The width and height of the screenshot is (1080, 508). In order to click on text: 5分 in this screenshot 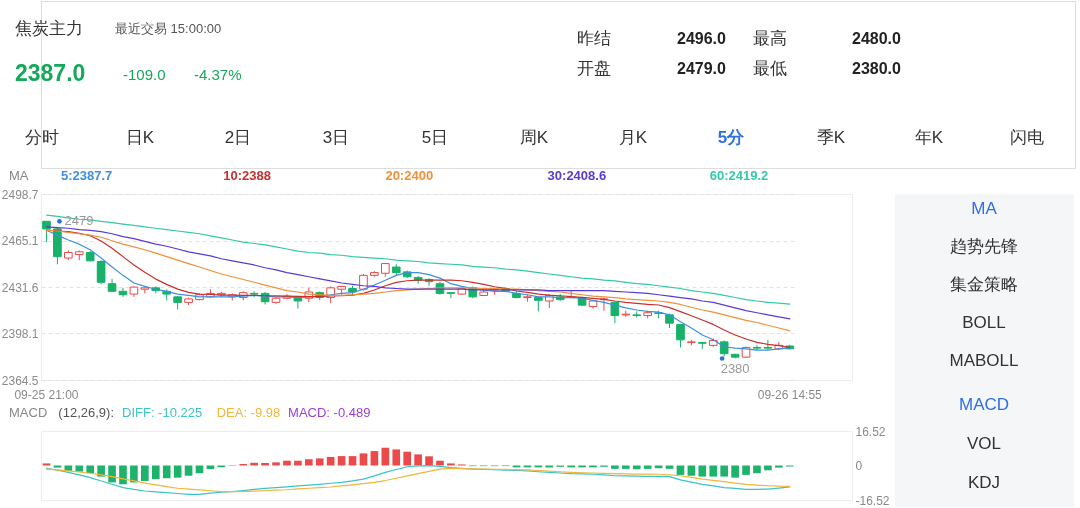, I will do `click(731, 137)`.